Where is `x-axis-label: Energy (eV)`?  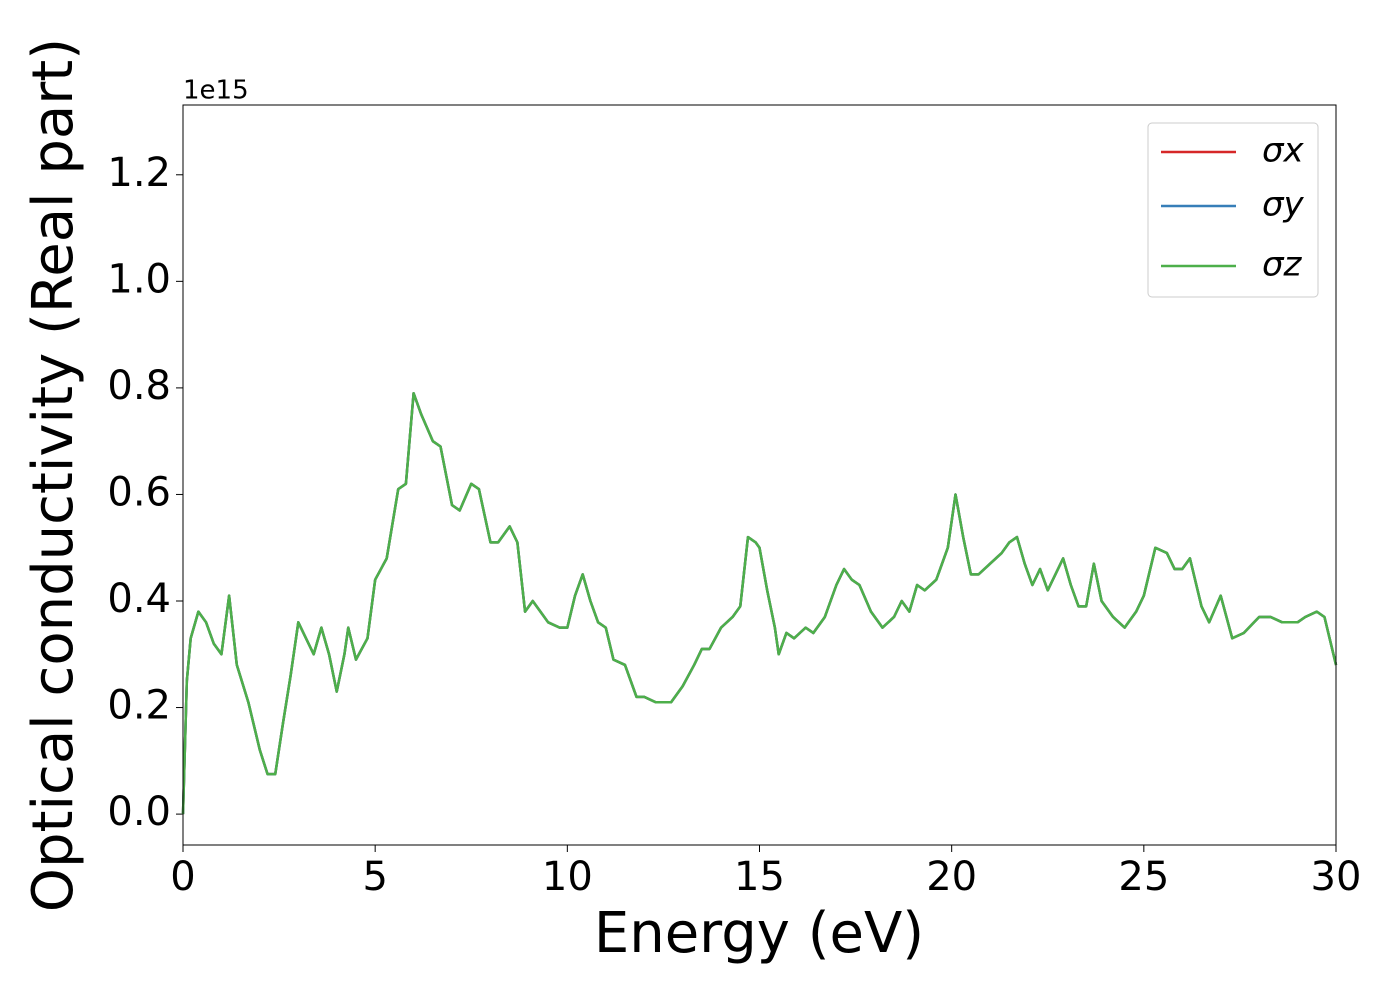
x-axis-label: Energy (eV) is located at coordinates (759, 933).